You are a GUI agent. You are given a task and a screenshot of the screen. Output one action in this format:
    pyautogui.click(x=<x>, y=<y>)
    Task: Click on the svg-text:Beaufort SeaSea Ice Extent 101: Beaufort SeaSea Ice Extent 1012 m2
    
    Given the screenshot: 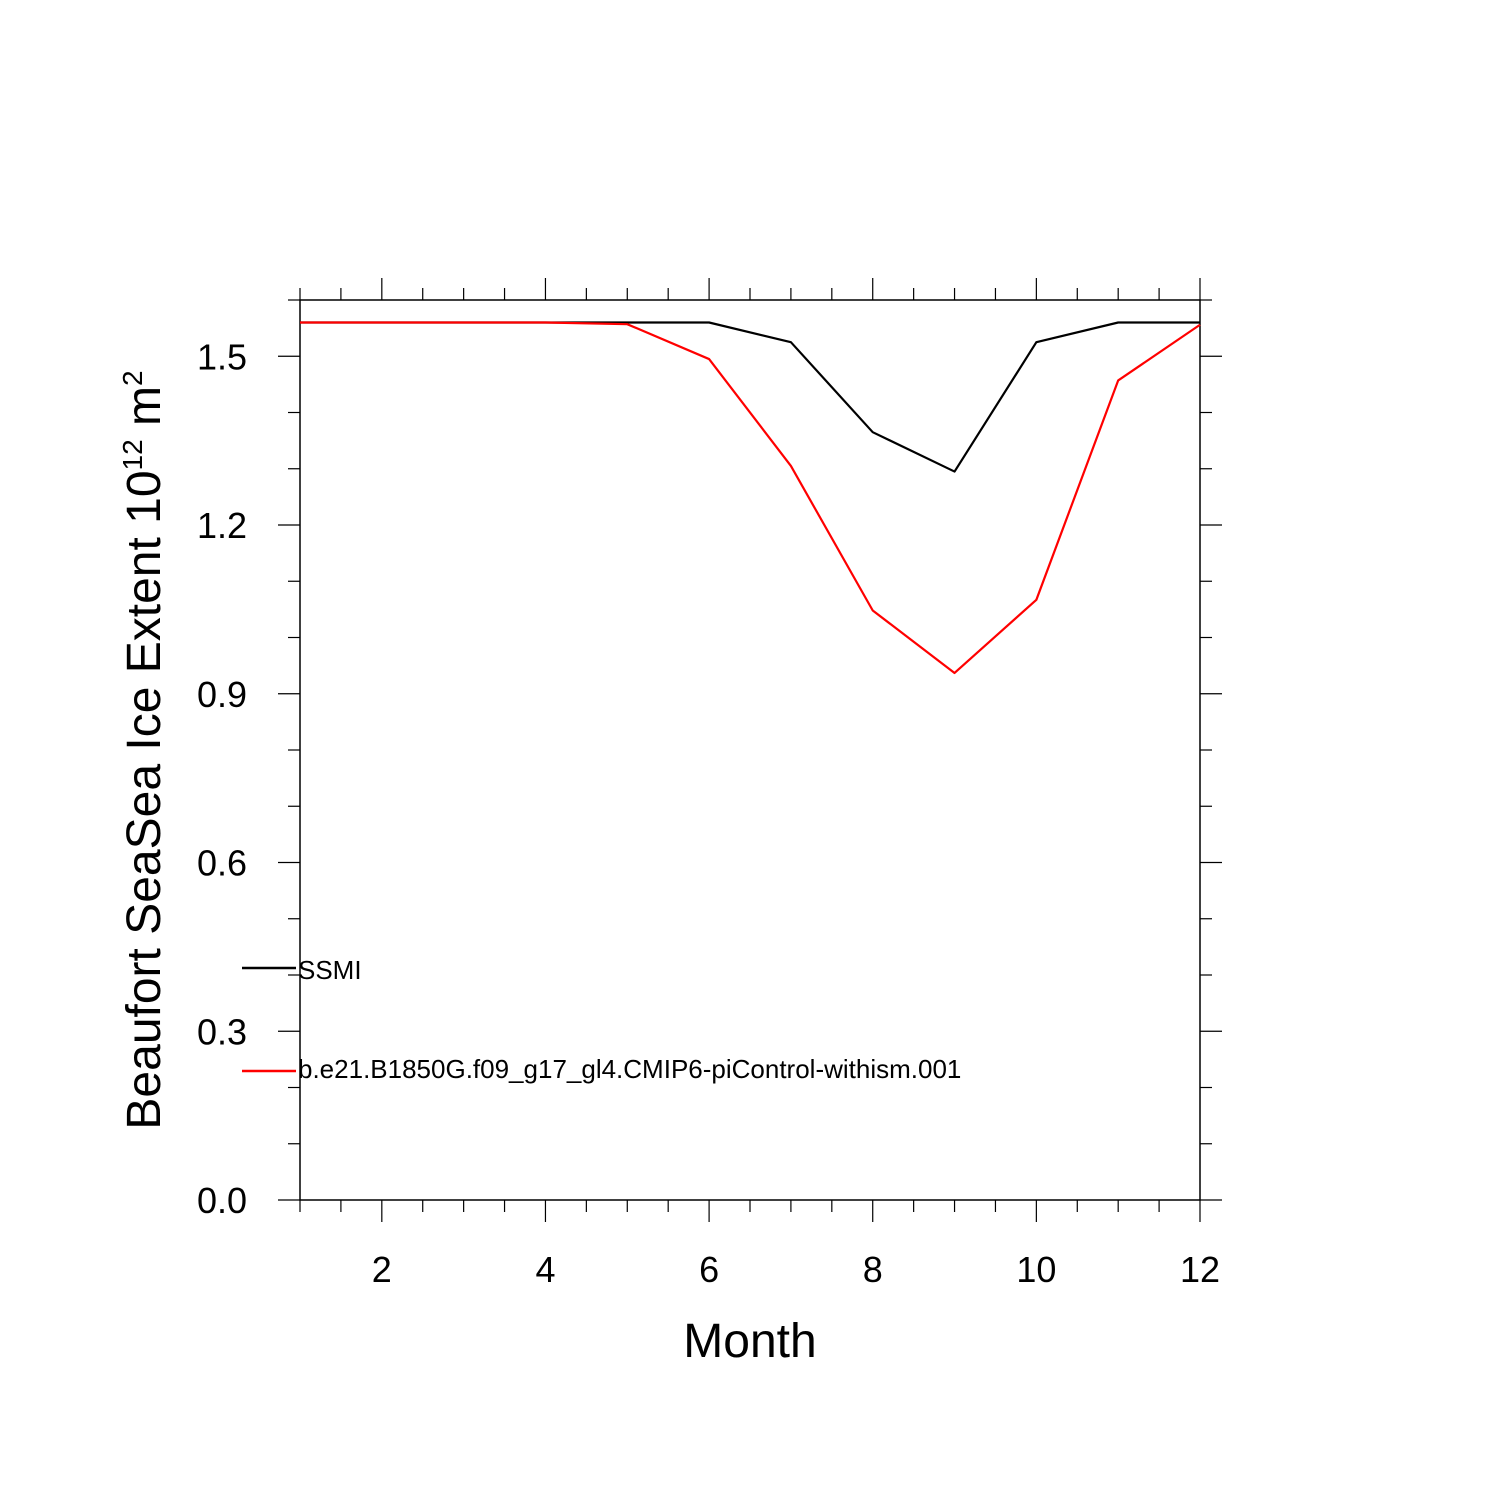 What is the action you would take?
    pyautogui.click(x=144, y=749)
    